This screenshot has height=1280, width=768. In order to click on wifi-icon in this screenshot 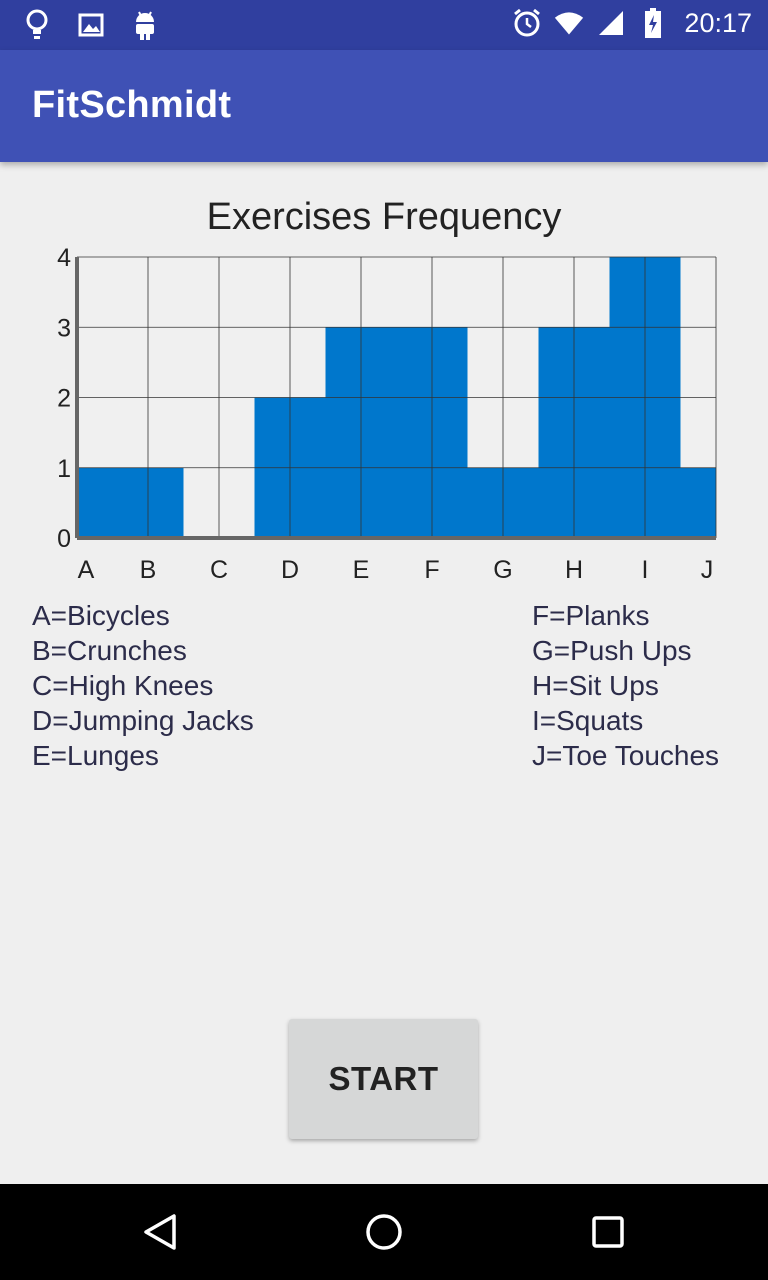, I will do `click(569, 23)`.